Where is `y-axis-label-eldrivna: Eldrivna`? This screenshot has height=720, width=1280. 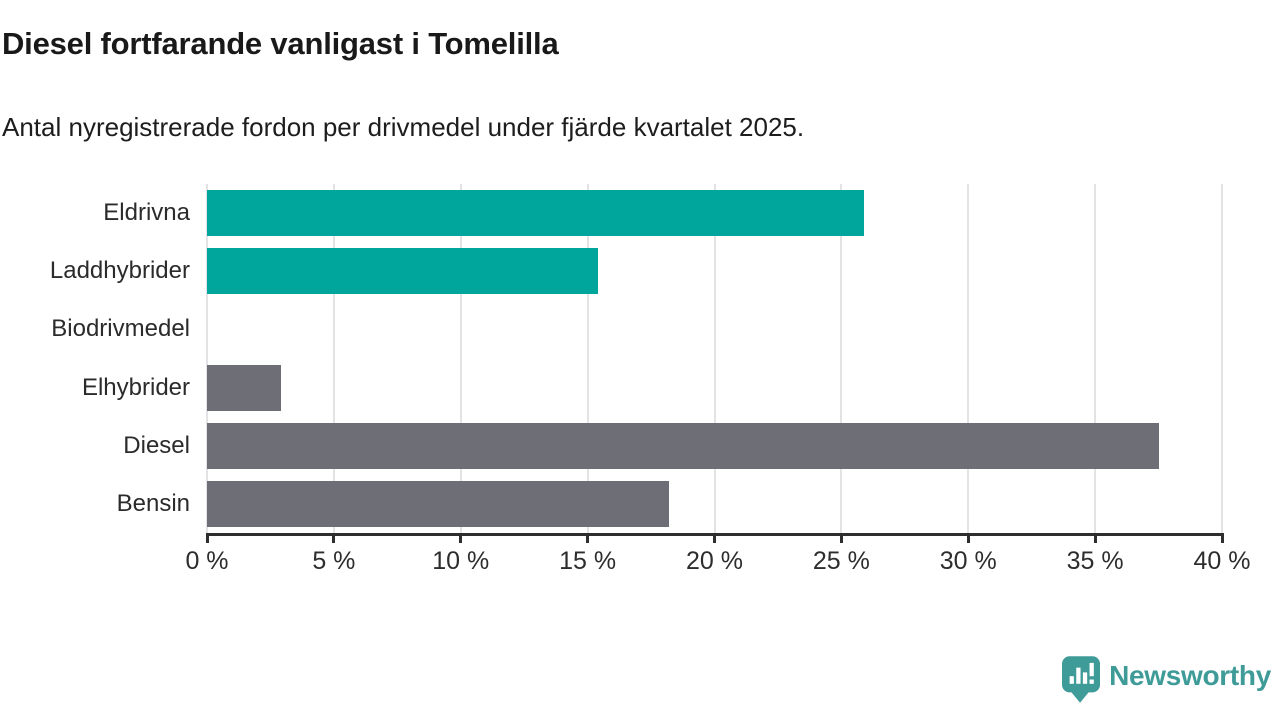
y-axis-label-eldrivna: Eldrivna is located at coordinates (146, 213).